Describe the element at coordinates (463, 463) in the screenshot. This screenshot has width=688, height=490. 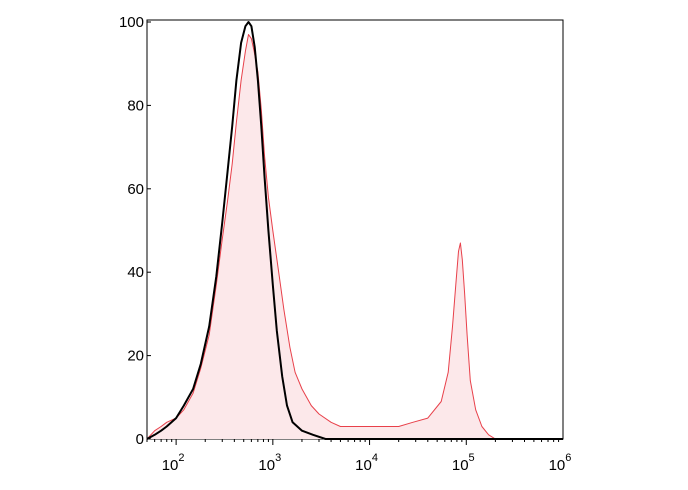
I see `x-tick-label: 10⁵` at that location.